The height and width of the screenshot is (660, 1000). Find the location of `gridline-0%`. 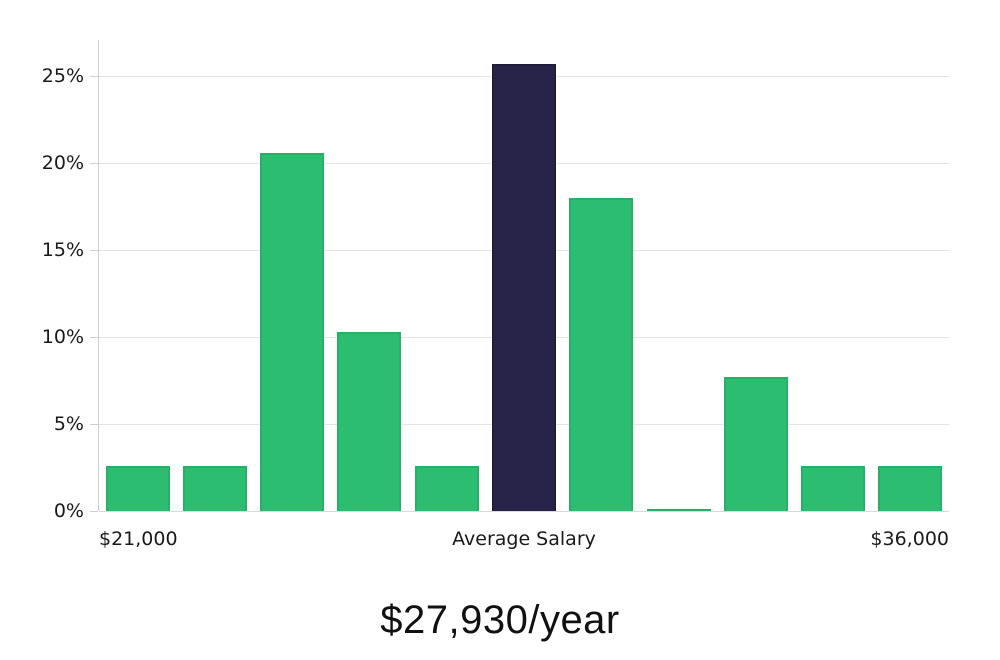

gridline-0% is located at coordinates (524, 511).